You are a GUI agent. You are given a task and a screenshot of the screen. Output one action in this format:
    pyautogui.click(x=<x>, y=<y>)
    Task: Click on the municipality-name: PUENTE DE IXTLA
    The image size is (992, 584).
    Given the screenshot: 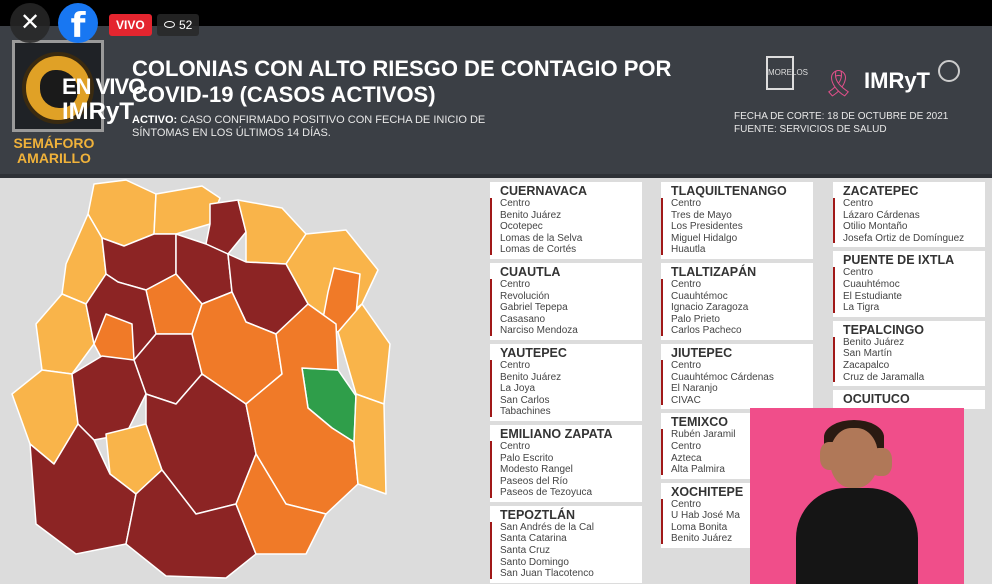 What is the action you would take?
    pyautogui.click(x=899, y=260)
    